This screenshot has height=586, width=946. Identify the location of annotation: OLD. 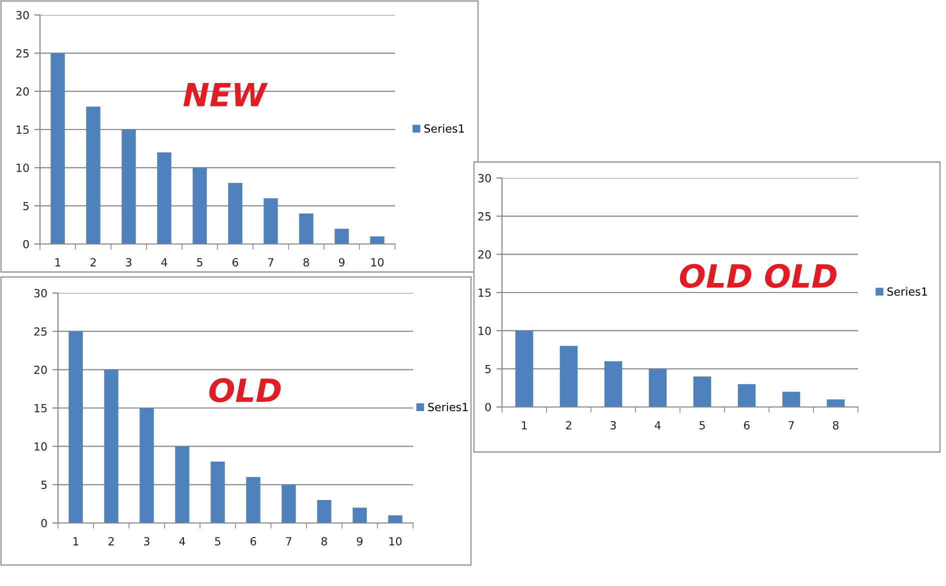
(245, 390).